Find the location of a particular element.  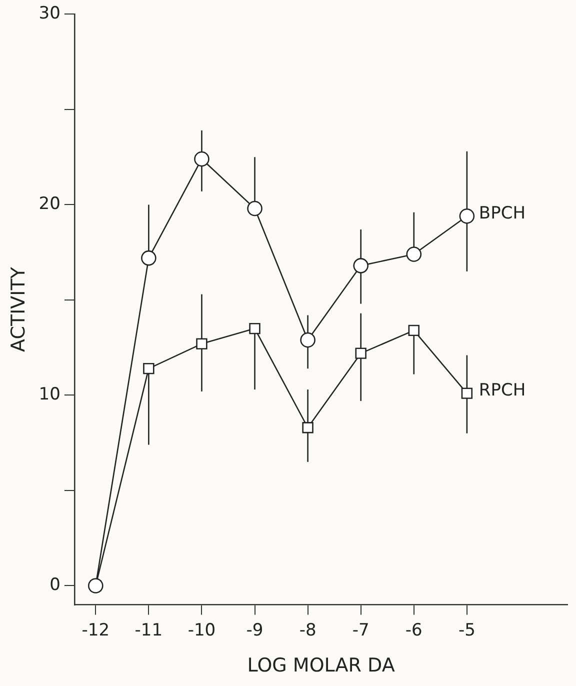

x-tick-label: -12 is located at coordinates (96, 630).